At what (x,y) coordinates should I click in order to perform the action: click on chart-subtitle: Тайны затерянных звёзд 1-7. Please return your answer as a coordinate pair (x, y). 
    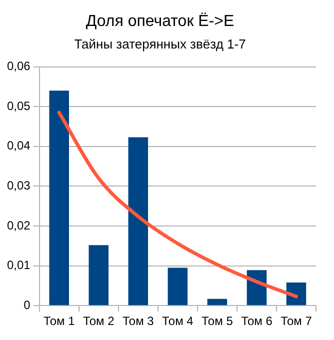
    Looking at the image, I should click on (160, 44).